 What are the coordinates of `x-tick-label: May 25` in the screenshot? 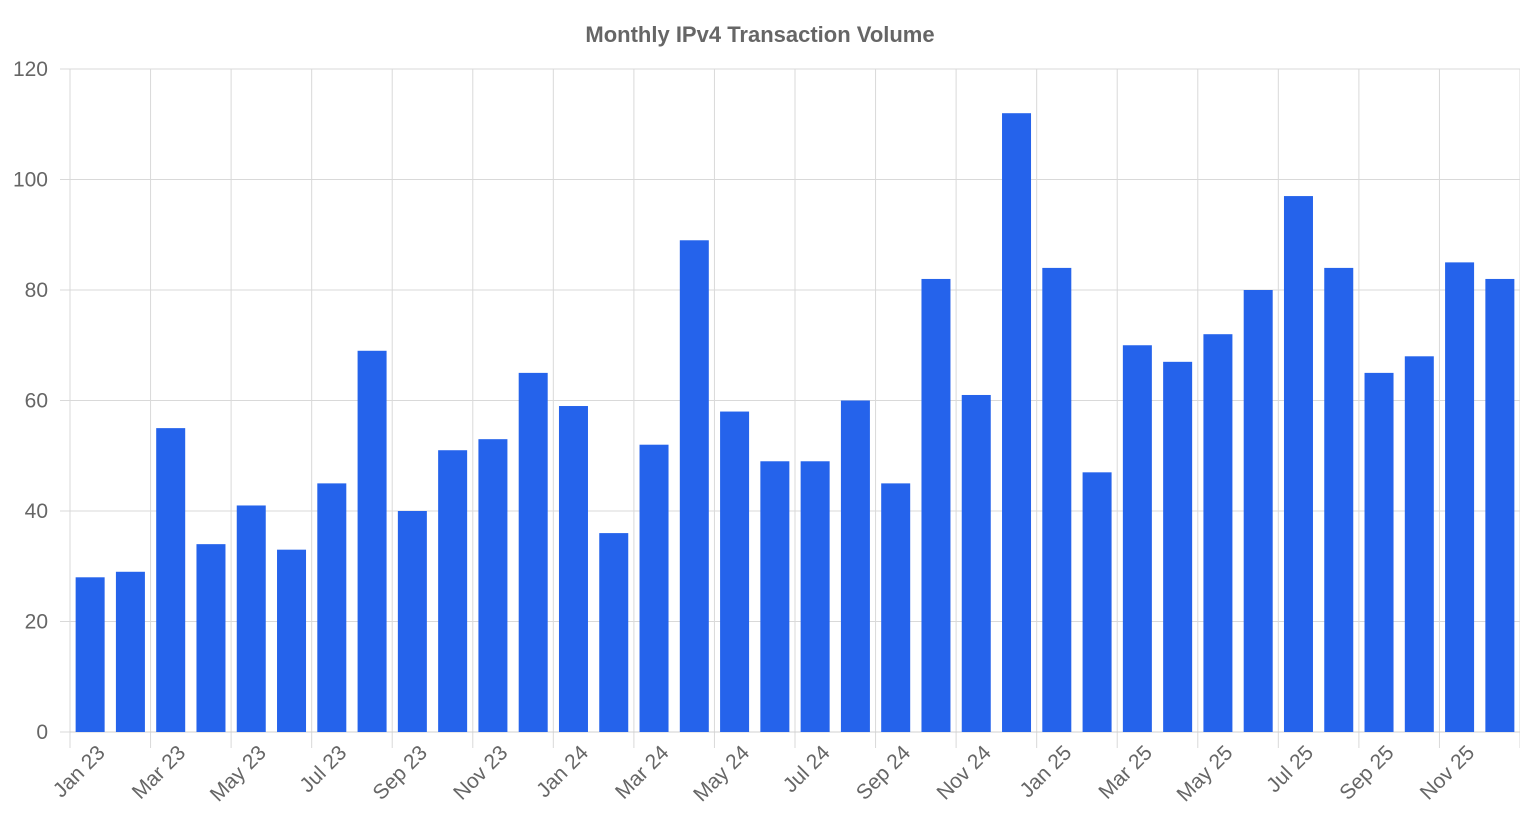 It's located at (1204, 773).